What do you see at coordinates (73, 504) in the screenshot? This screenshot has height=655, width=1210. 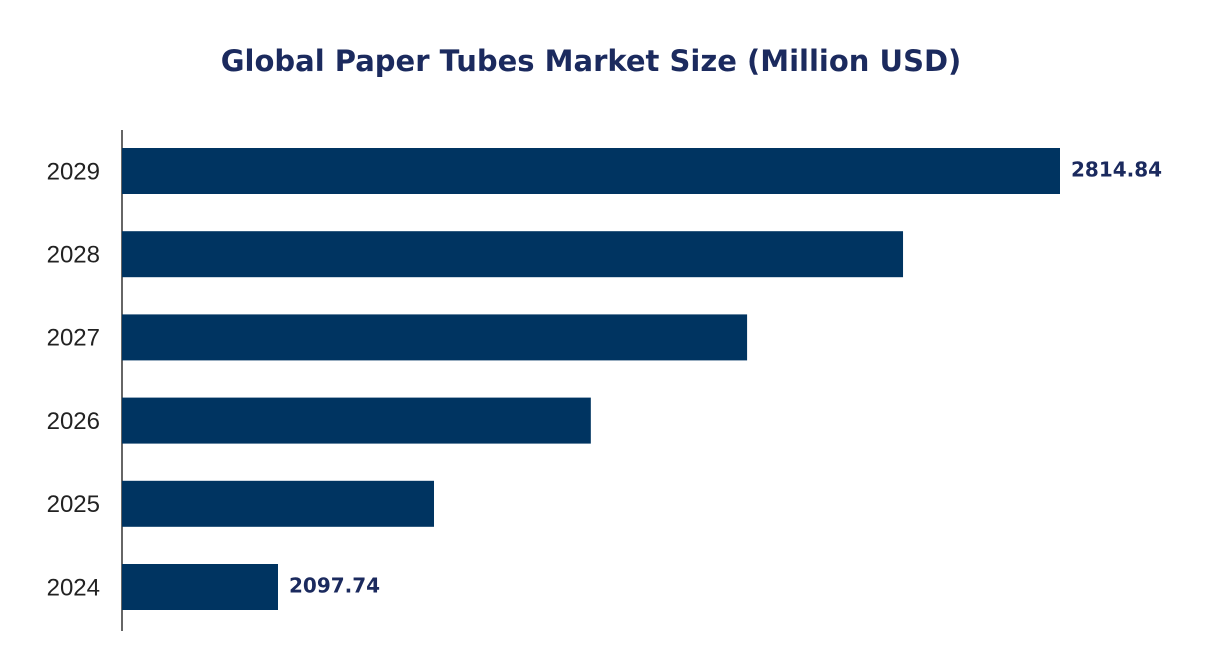 I see `y-tick-label: 2025` at bounding box center [73, 504].